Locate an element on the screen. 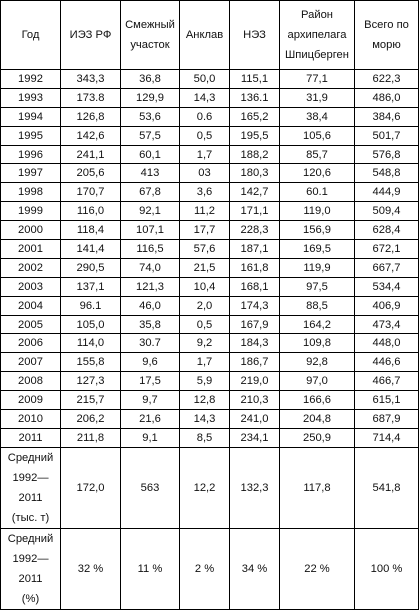  year-cell: 2009 is located at coordinates (30, 400).